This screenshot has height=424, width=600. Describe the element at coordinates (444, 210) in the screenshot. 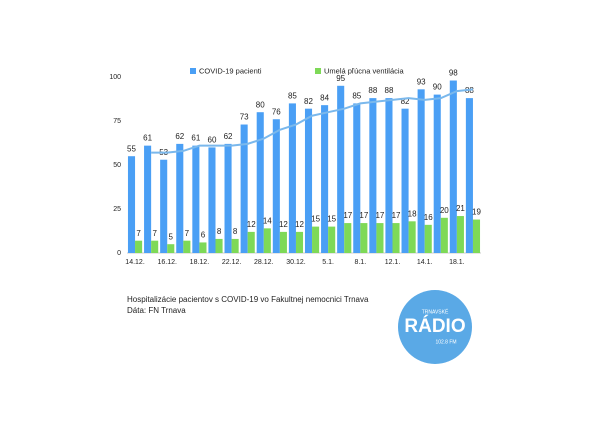

I see `value-label: 20` at that location.